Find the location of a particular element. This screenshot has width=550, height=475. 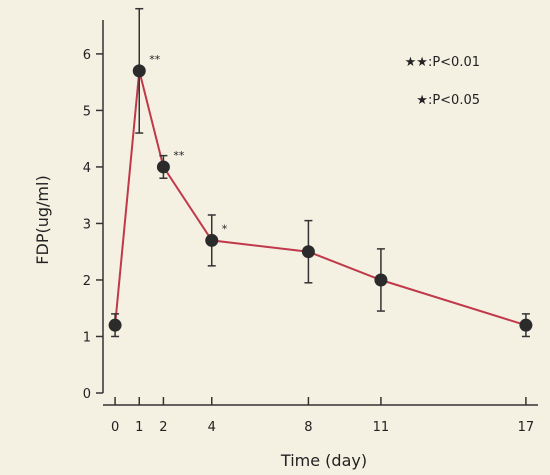

y-tick-label: 5 is located at coordinates (87, 111).